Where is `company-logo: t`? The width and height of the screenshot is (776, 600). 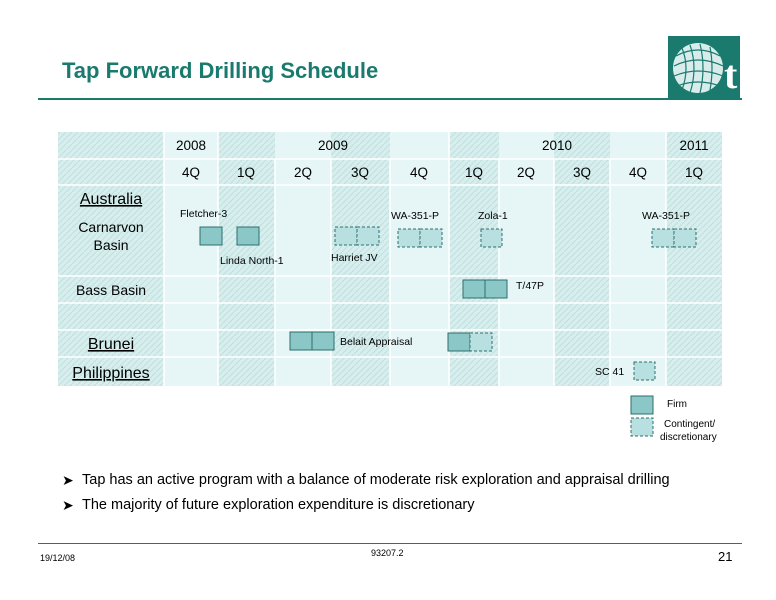
company-logo: t is located at coordinates (704, 68).